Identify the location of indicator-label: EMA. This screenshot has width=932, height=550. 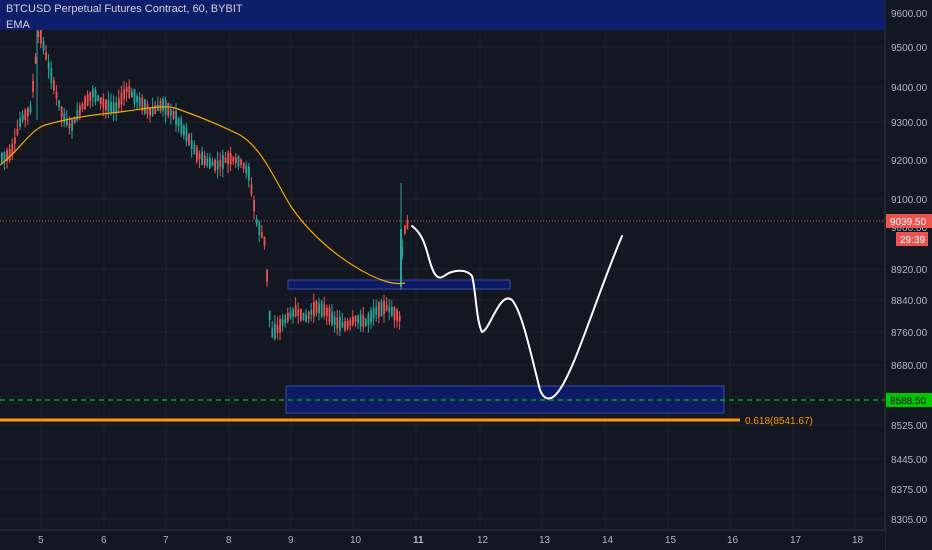
(18, 25).